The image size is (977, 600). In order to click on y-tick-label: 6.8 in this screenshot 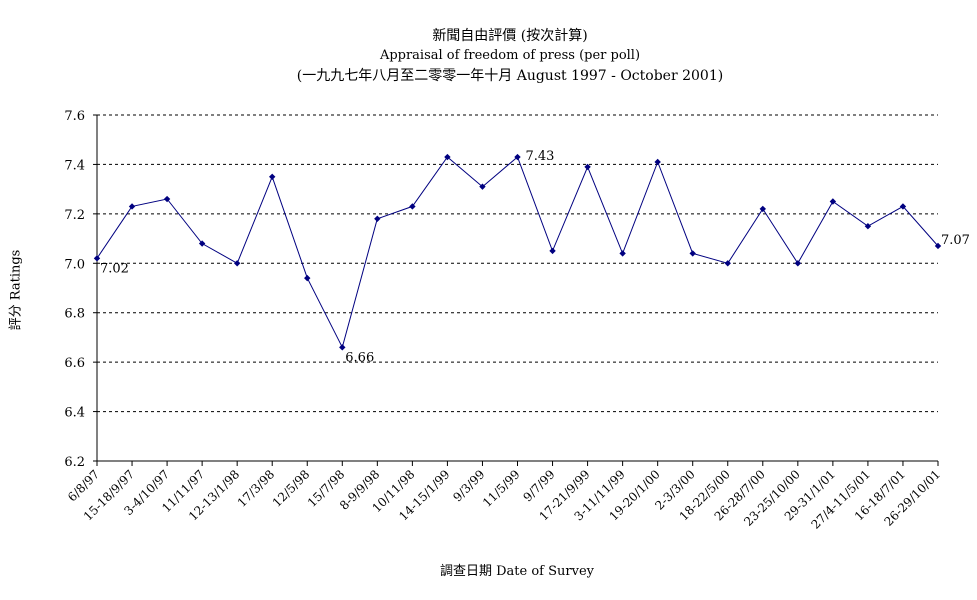, I will do `click(74, 314)`.